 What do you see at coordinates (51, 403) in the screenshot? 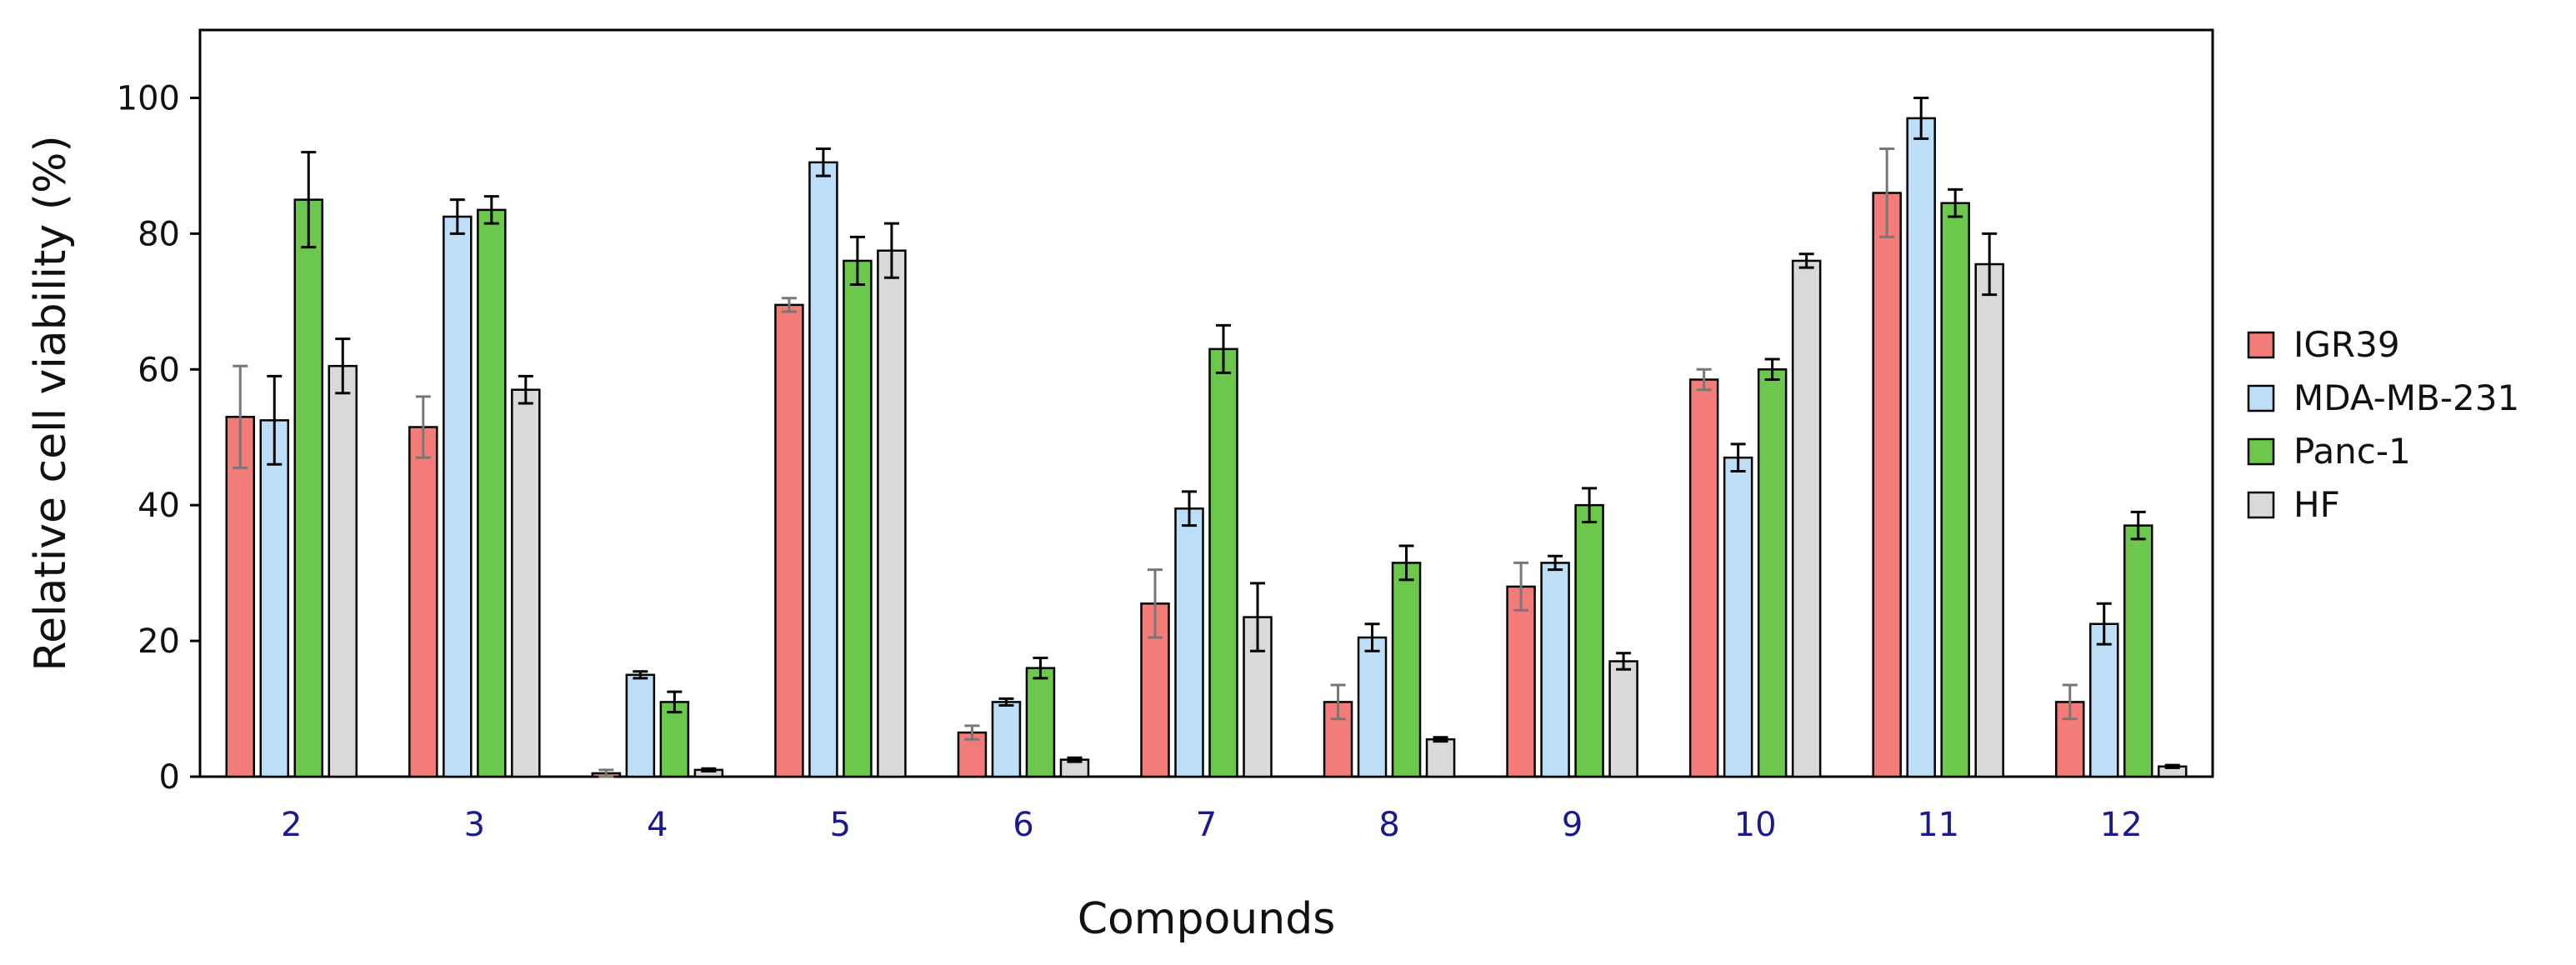
I see `y-axis-title: Relative cell viability (%)` at bounding box center [51, 403].